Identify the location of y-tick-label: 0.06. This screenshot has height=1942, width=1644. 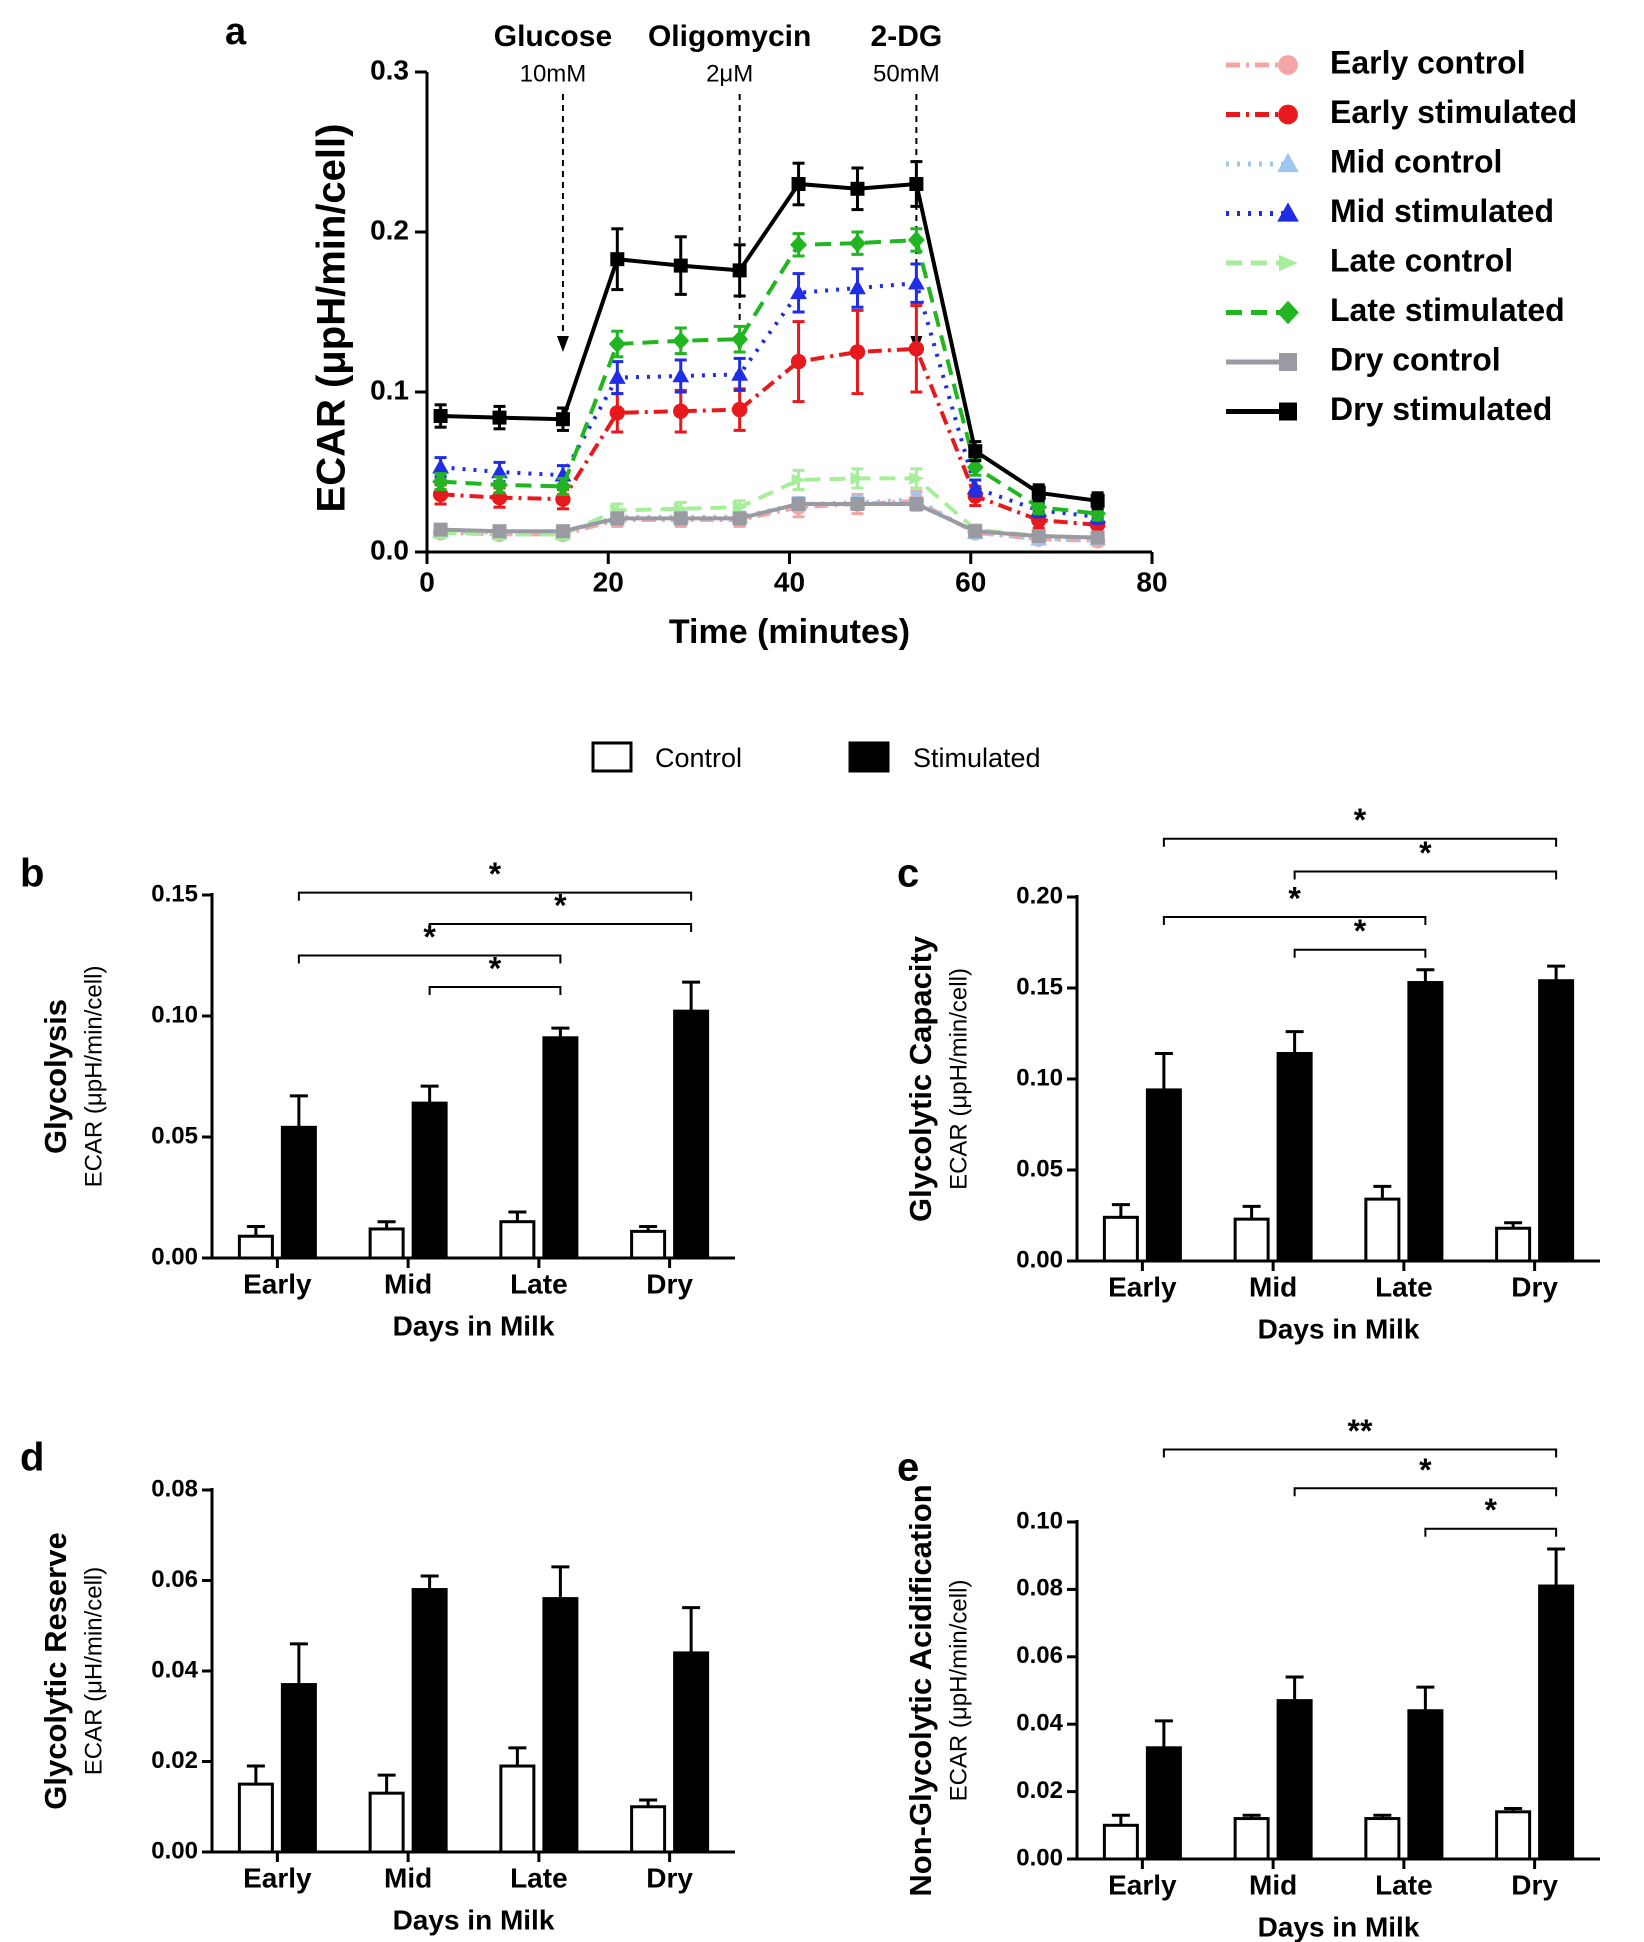
(1039, 1655).